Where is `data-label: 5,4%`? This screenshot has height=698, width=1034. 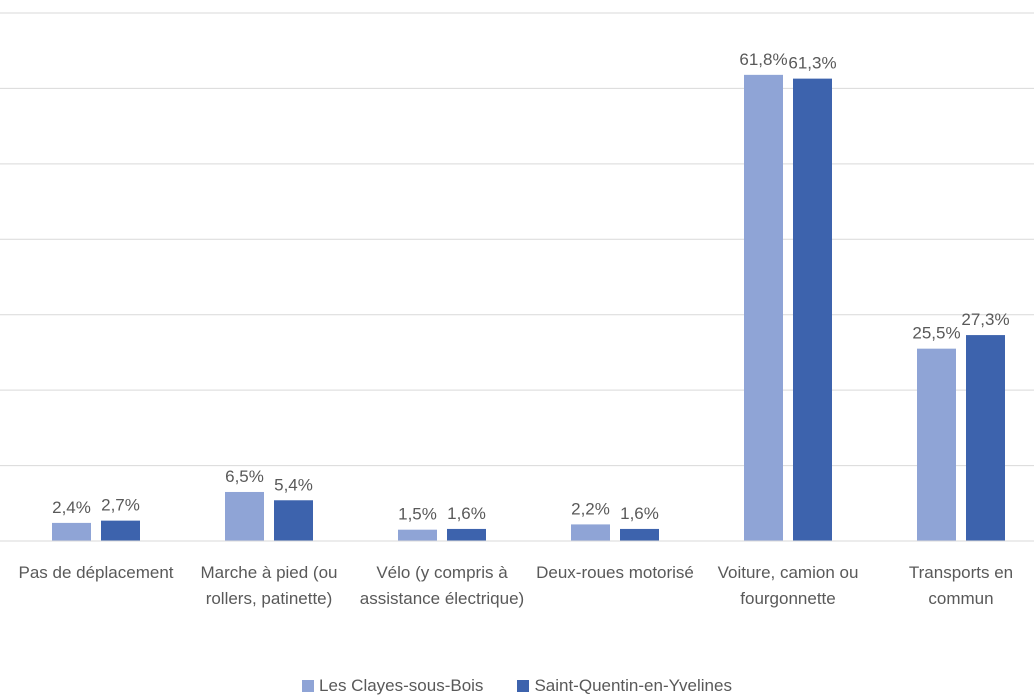
data-label: 5,4% is located at coordinates (293, 484).